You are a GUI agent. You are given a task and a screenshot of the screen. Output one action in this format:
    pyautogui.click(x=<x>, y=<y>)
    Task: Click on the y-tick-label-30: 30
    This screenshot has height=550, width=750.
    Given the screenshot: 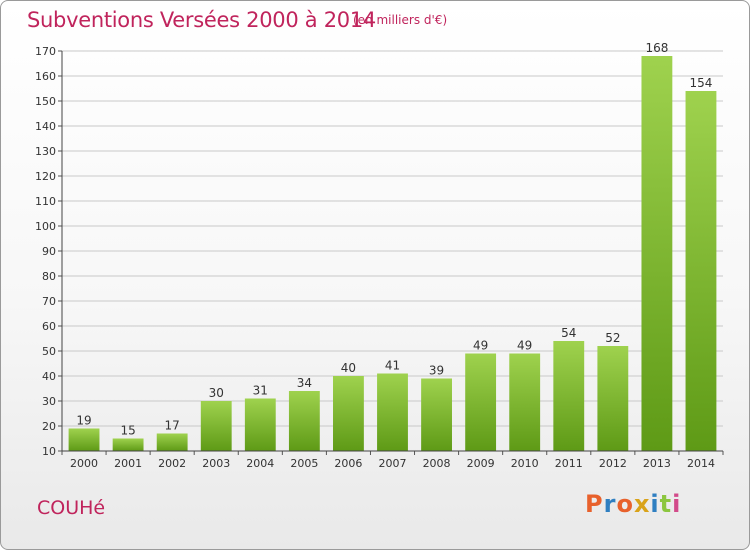 What is the action you would take?
    pyautogui.click(x=49, y=401)
    